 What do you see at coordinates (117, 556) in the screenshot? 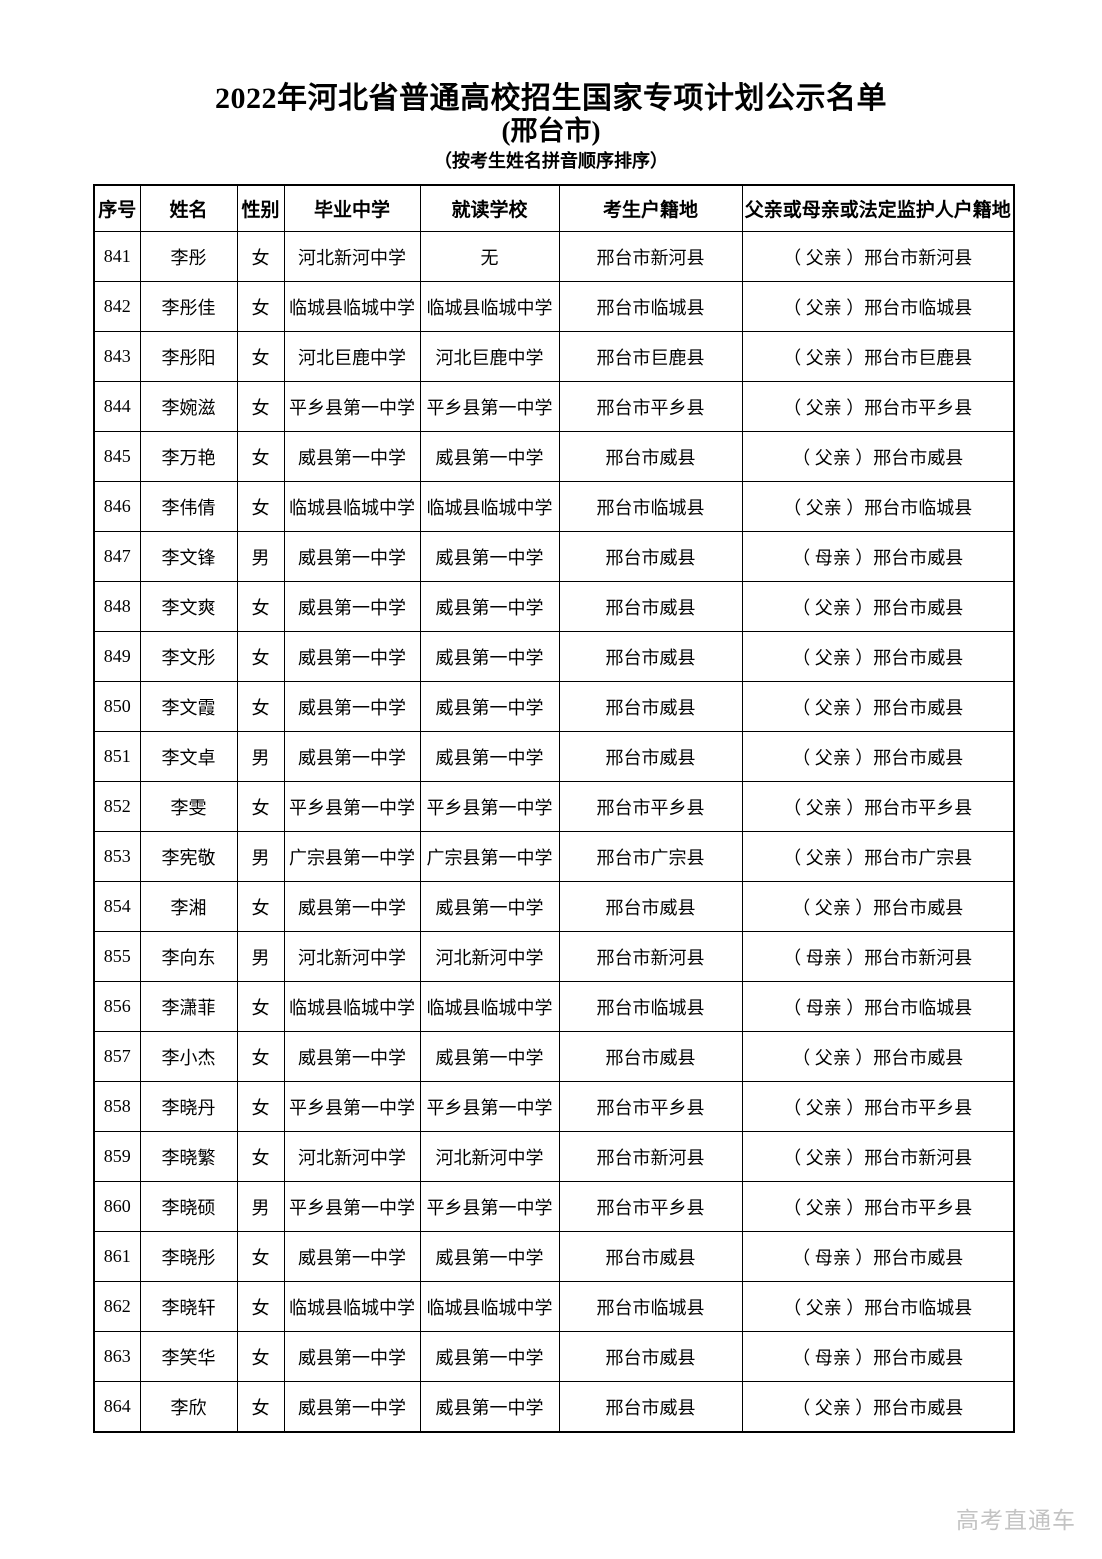
I see `table-cell: 847` at bounding box center [117, 556].